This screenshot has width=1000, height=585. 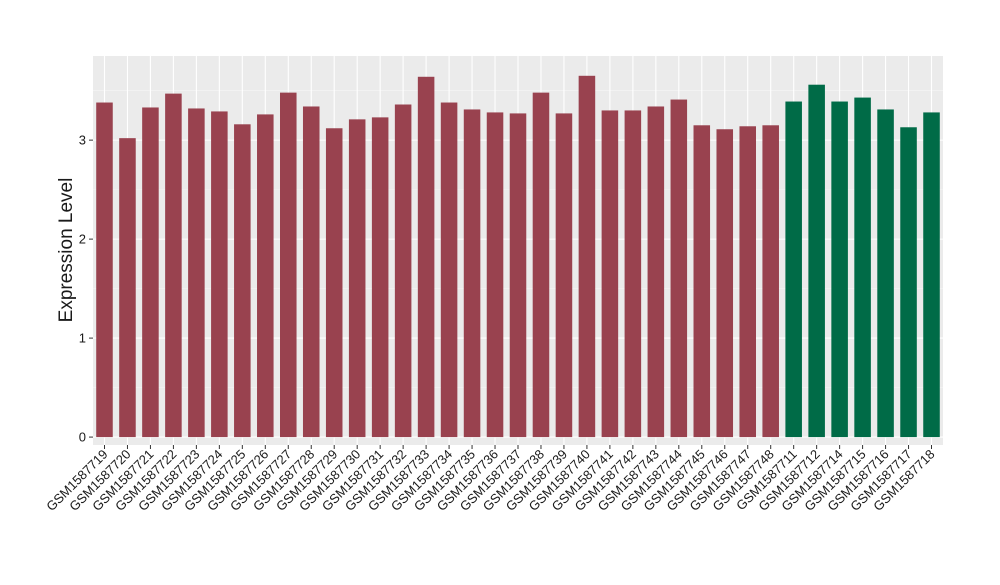 I want to click on bar-GSM1587735, so click(x=472, y=273).